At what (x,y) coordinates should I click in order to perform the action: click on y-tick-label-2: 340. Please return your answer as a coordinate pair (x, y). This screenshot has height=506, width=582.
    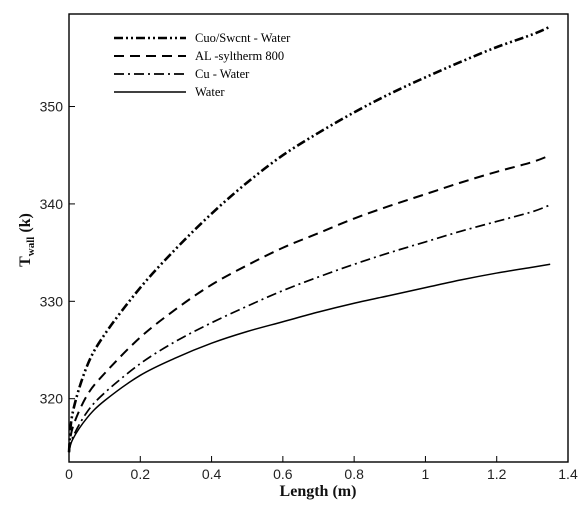
    Looking at the image, I should click on (52, 204).